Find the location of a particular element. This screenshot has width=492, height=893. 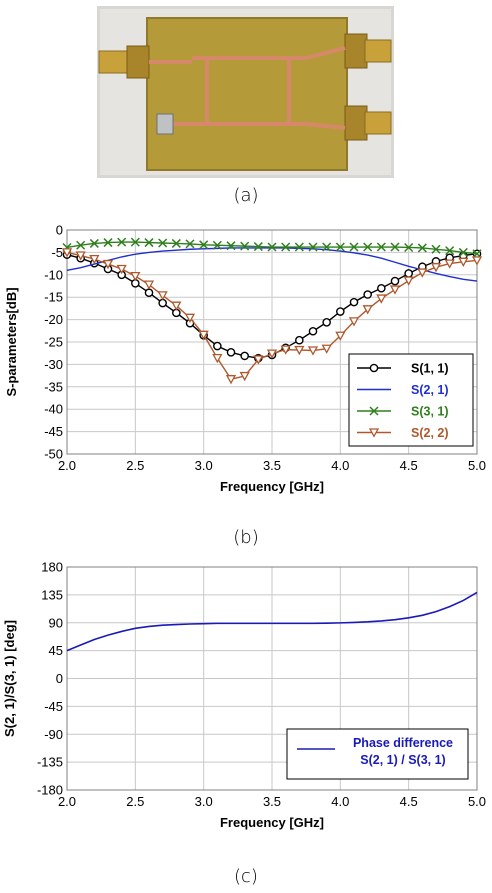

y-tick-label: -20 is located at coordinates (53, 319).